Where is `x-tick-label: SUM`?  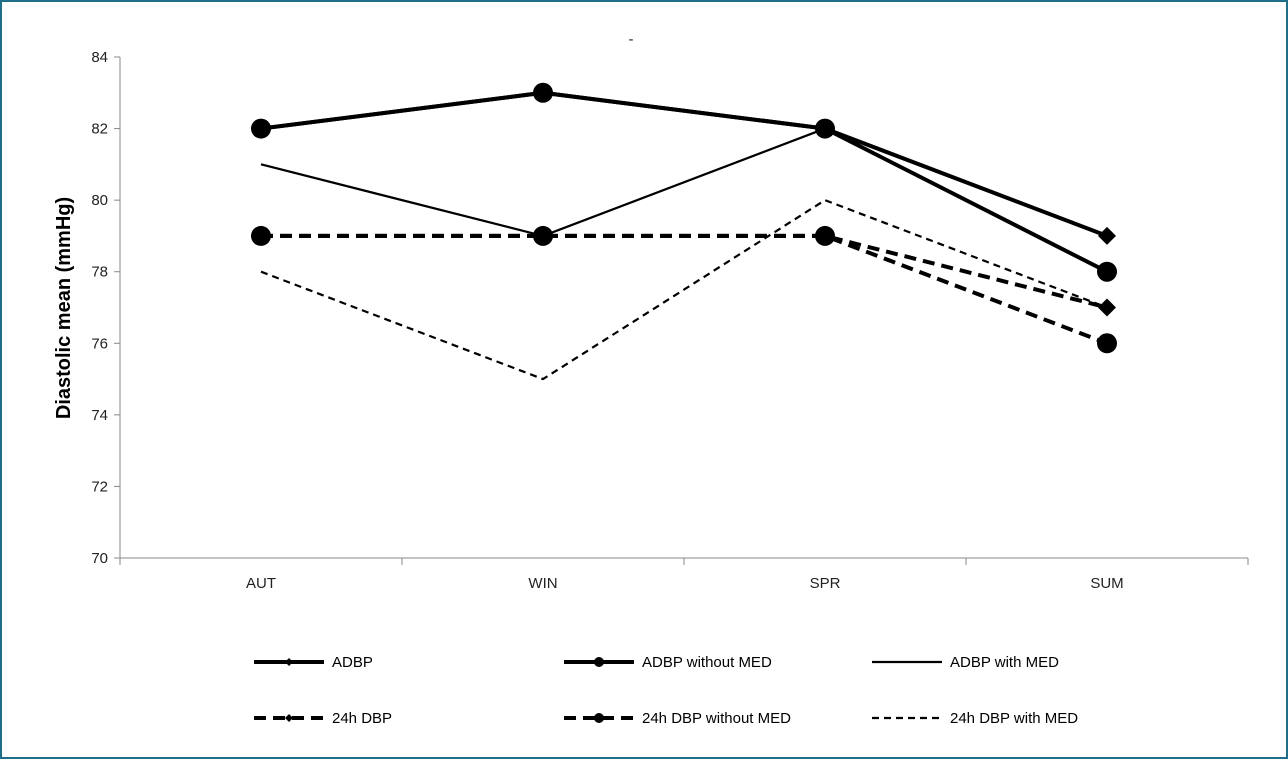
x-tick-label: SUM is located at coordinates (1106, 583).